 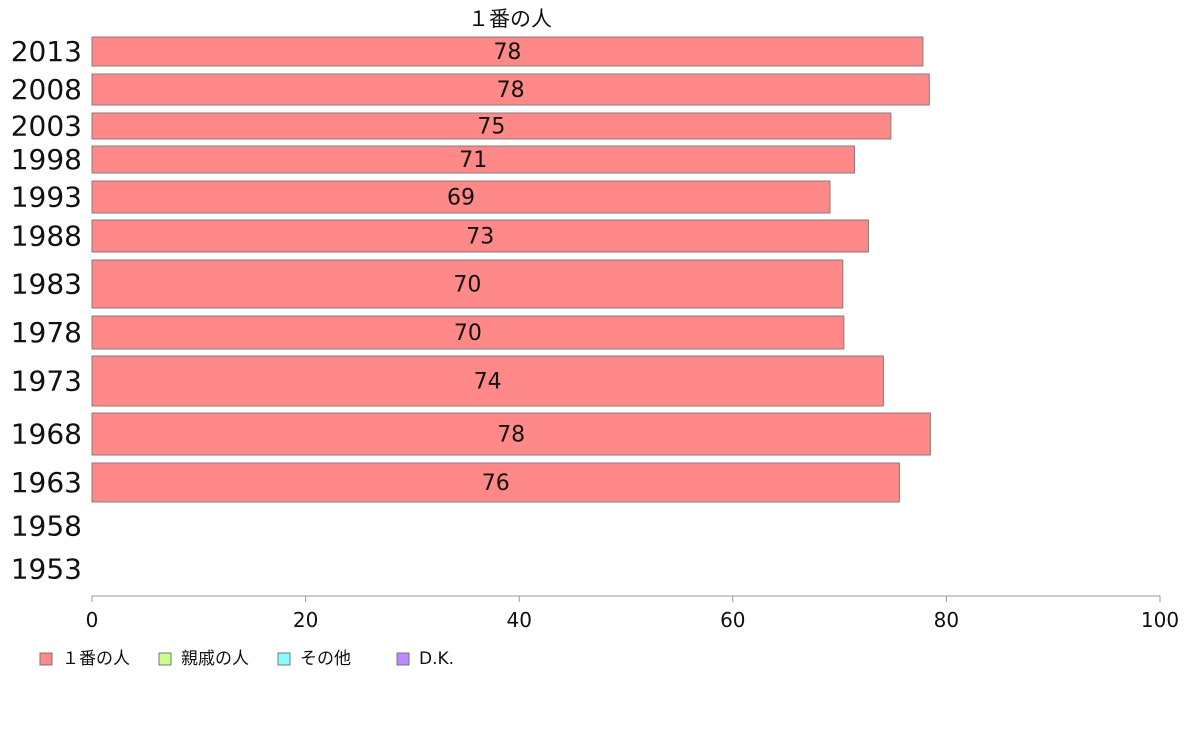 What do you see at coordinates (436, 659) in the screenshot?
I see `legend-label: D.K.` at bounding box center [436, 659].